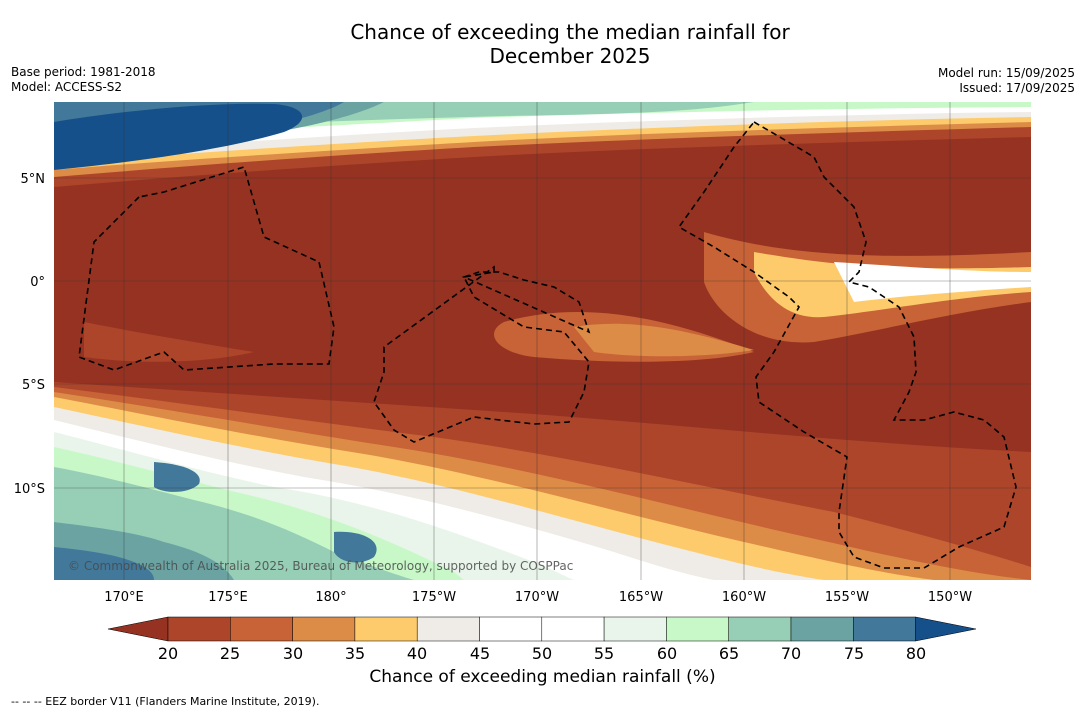 The width and height of the screenshot is (1085, 713). What do you see at coordinates (33, 385) in the screenshot?
I see `lat-label-5s: 5°S` at bounding box center [33, 385].